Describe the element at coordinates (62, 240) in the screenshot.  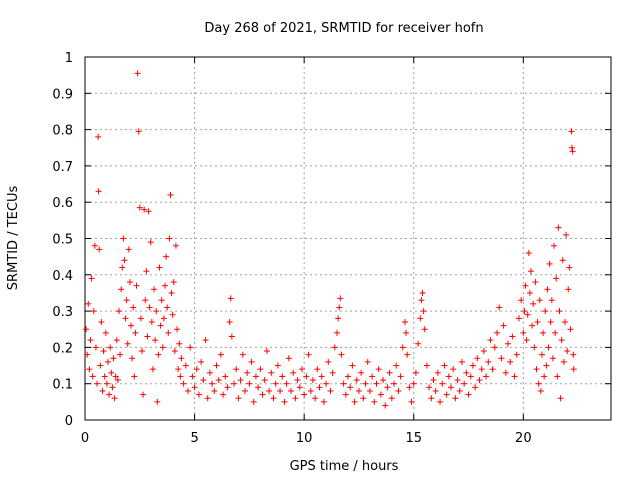
I see `y-tick-label: 0.5` at that location.